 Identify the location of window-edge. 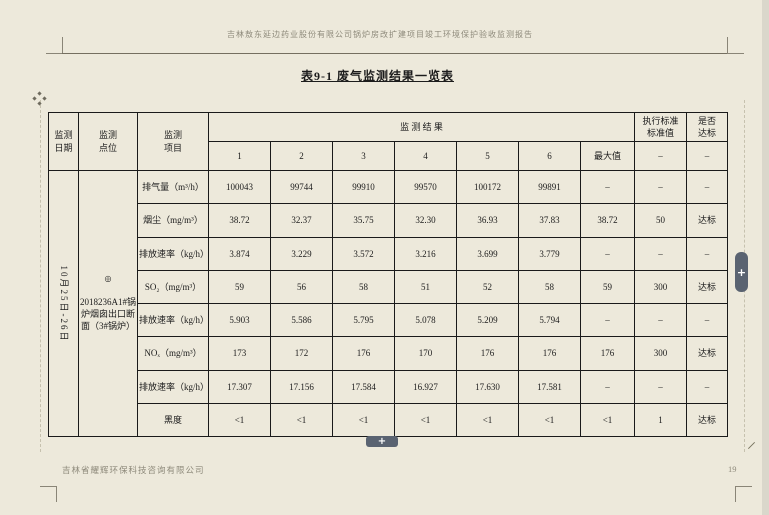
(765, 257).